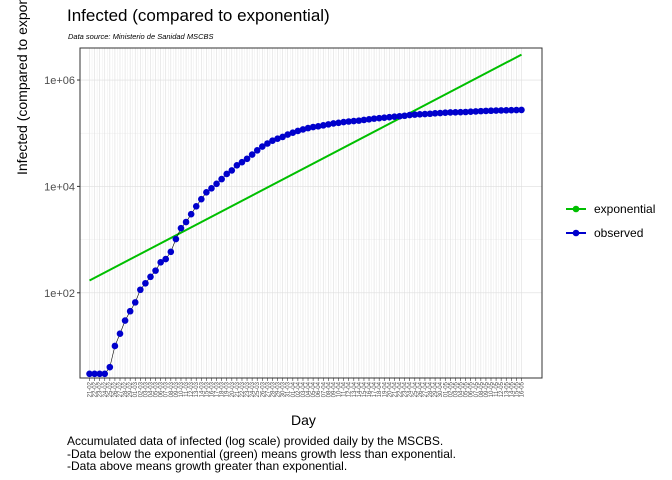  I want to click on legend-key-point, so click(576, 209).